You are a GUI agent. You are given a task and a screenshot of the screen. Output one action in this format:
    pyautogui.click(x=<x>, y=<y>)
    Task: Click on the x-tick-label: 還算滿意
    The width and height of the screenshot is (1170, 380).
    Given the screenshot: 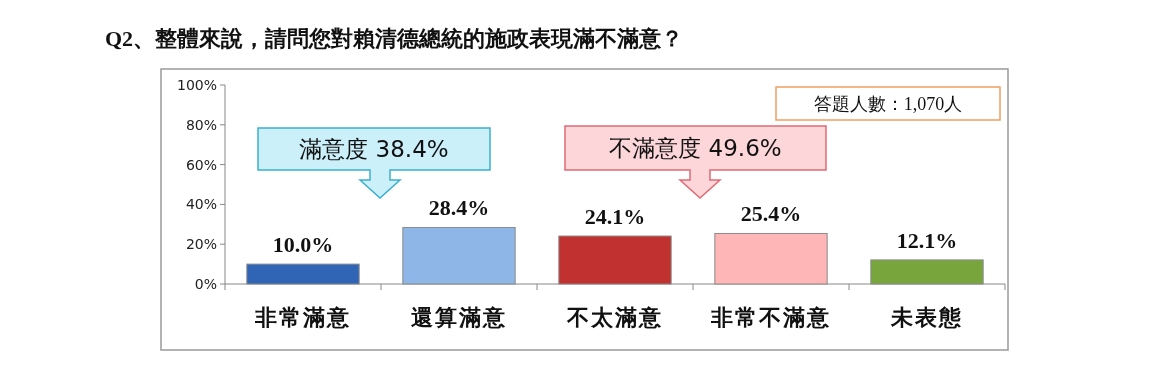 What is the action you would take?
    pyautogui.click(x=459, y=317)
    